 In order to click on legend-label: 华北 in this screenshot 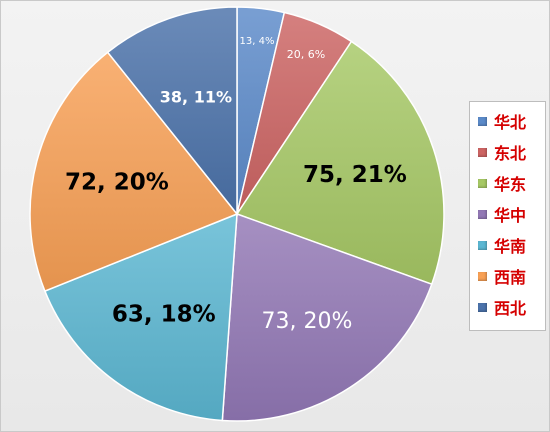, I will do `click(510, 122)`.